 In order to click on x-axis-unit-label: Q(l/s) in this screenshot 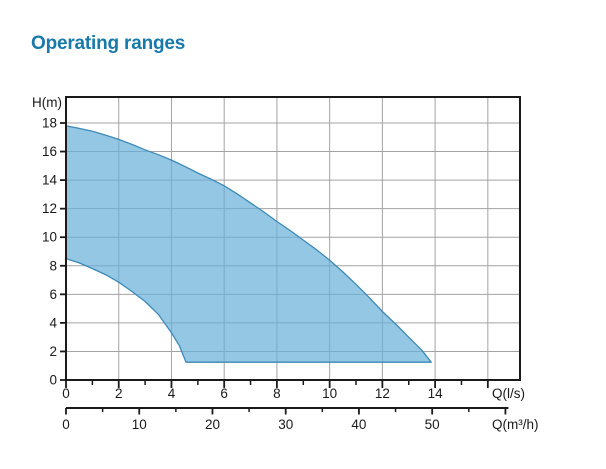, I will do `click(508, 393)`.